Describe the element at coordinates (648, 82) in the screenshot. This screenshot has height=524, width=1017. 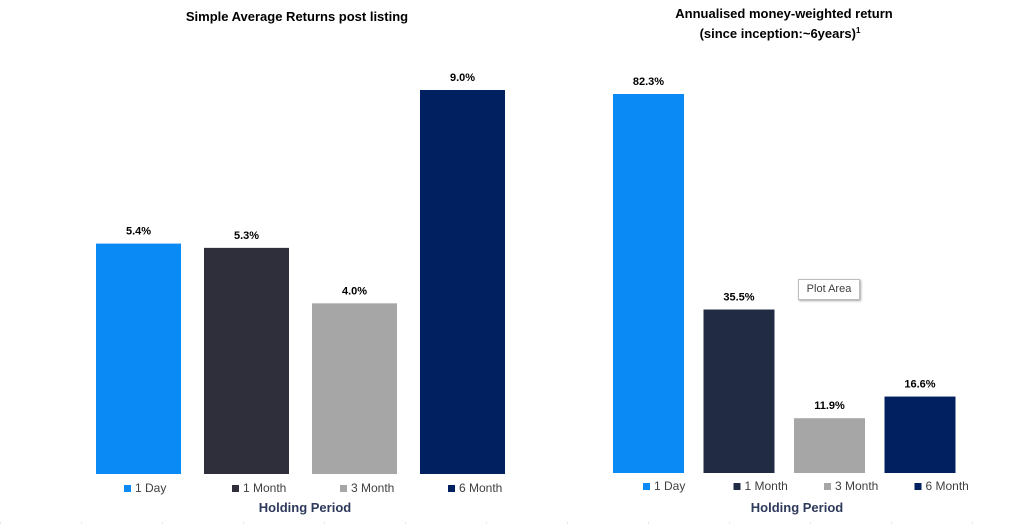
I see `right-data-label-1-day: 82.3%` at that location.